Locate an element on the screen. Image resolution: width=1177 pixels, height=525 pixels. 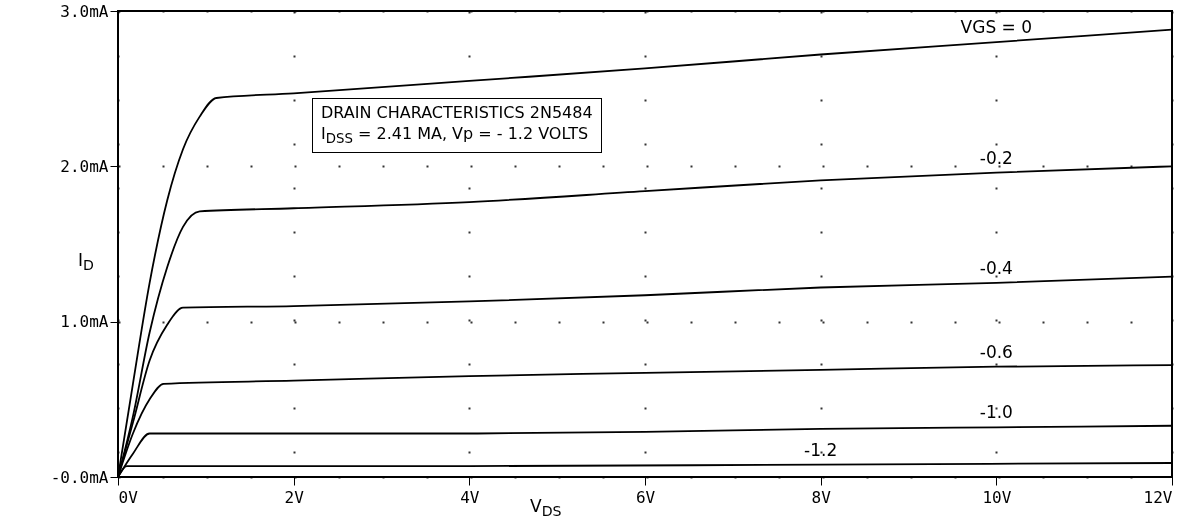
series-label: VGS = 0 is located at coordinates (996, 27).